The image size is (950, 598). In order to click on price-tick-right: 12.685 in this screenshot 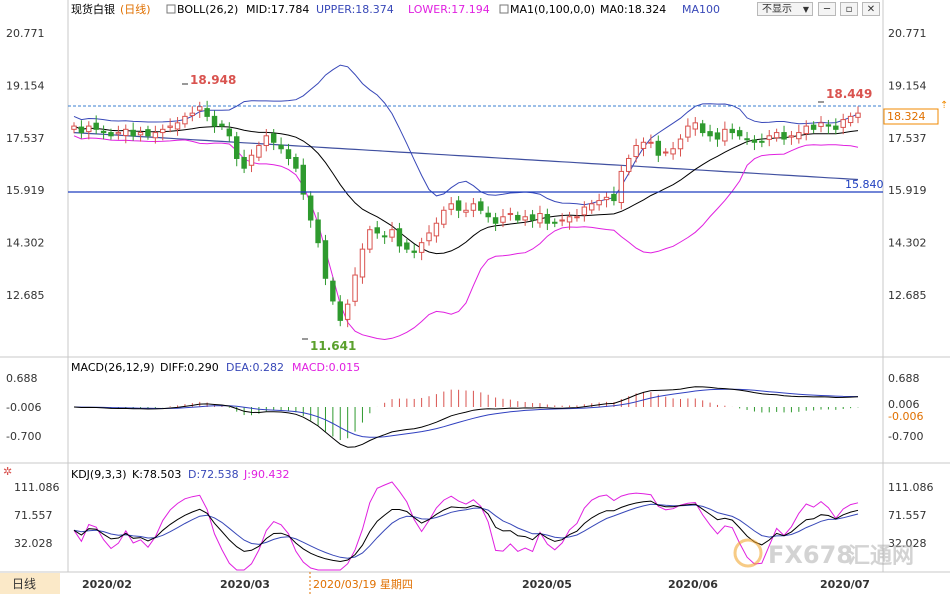, I will do `click(907, 295)`.